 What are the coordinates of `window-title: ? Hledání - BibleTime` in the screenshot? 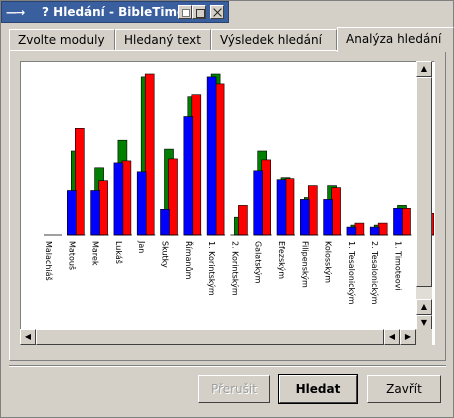 It's located at (113, 12).